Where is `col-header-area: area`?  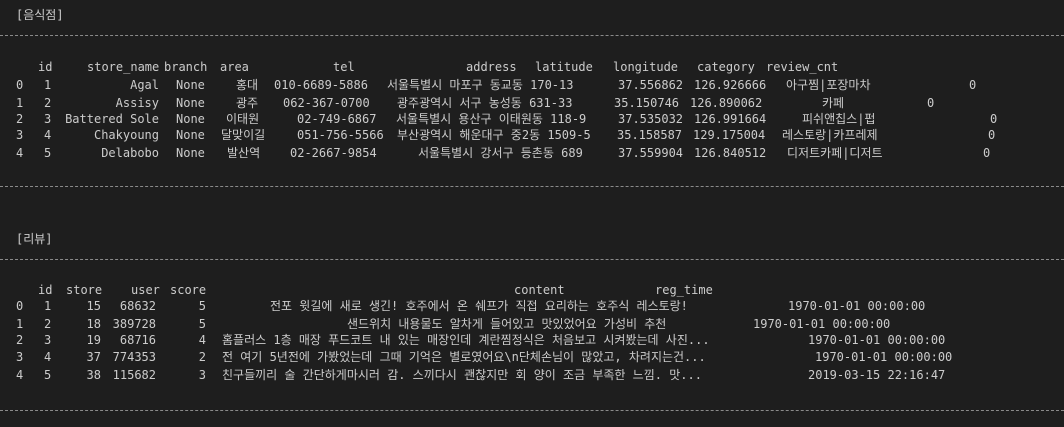
col-header-area: area is located at coordinates (234, 67).